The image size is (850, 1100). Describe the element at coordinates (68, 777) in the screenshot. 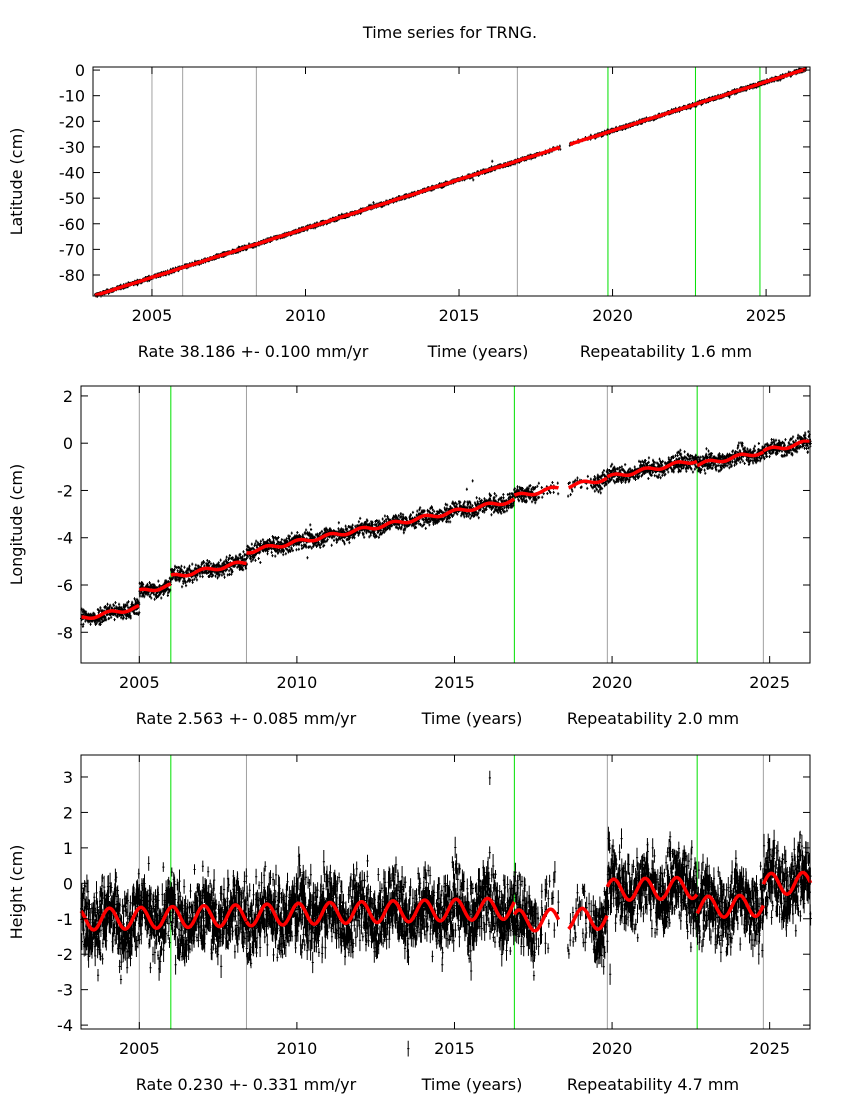

I see `y-tick-label: 3` at that location.